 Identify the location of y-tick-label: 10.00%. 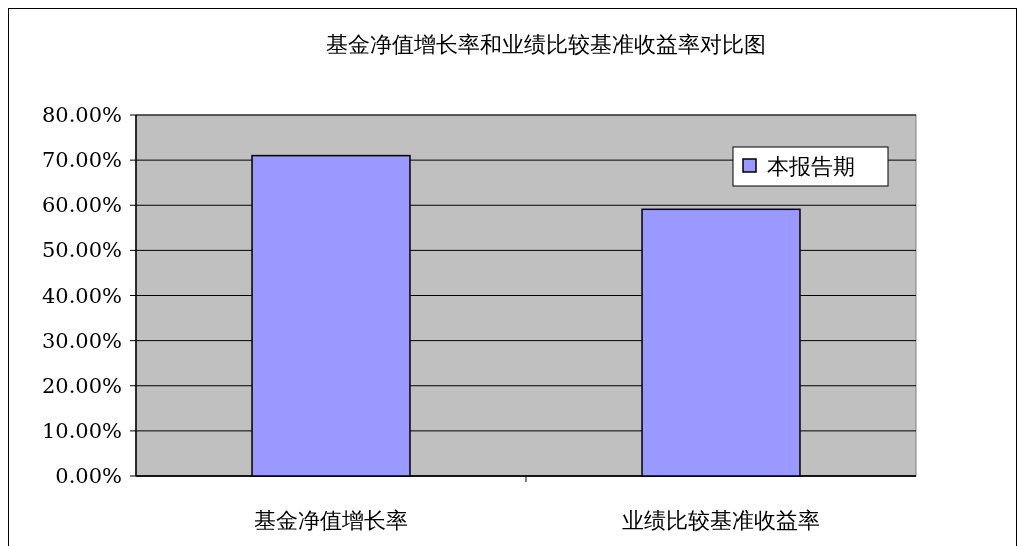
(81, 430).